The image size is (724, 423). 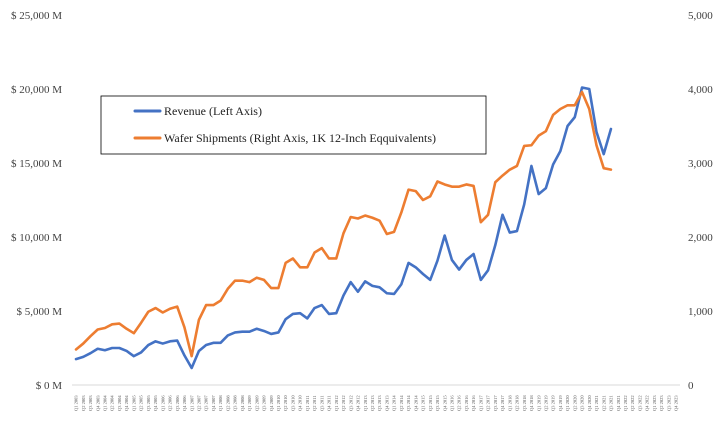 I want to click on x-tick-label: Q1 2006, so click(x=162, y=403).